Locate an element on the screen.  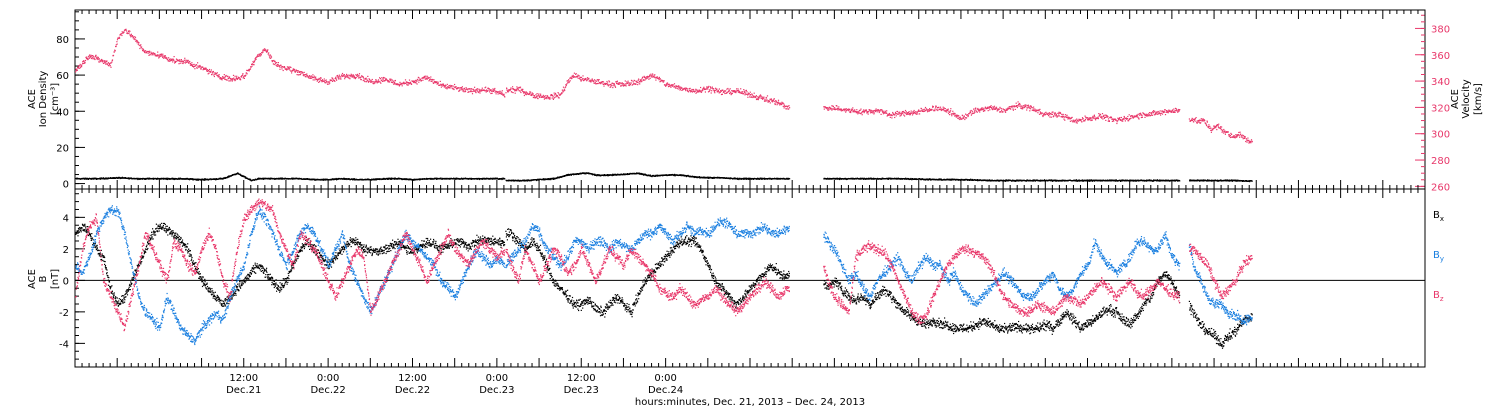
y2-tick-label: 280 is located at coordinates (1440, 161).